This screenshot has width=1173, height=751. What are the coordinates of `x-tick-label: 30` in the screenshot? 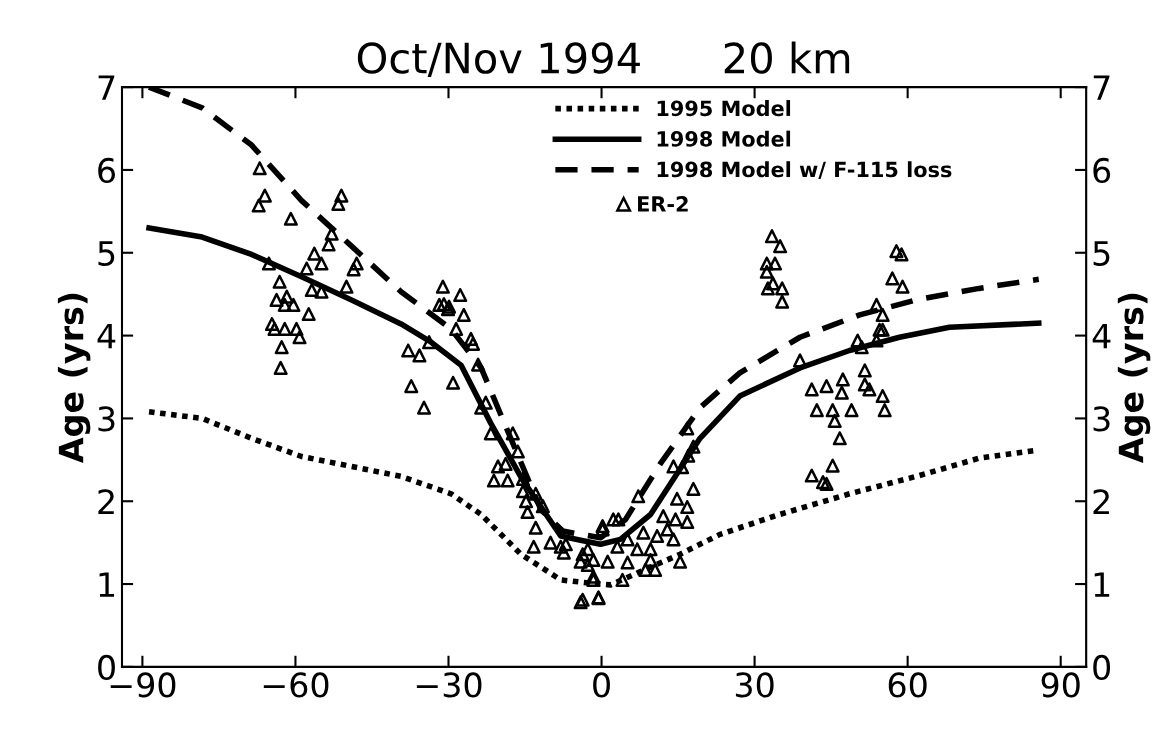 It's located at (754, 685).